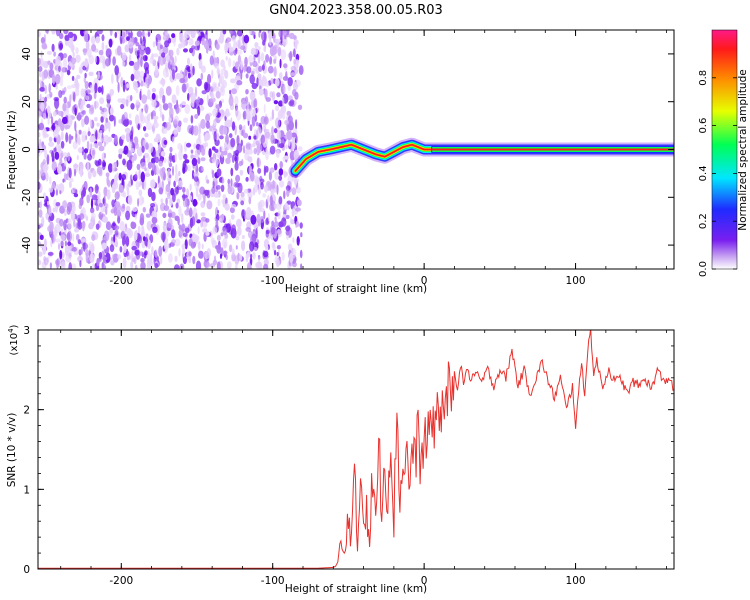 Image resolution: width=750 pixels, height=600 pixels. Describe the element at coordinates (27, 53) in the screenshot. I see `y-tick-label: 40` at that location.